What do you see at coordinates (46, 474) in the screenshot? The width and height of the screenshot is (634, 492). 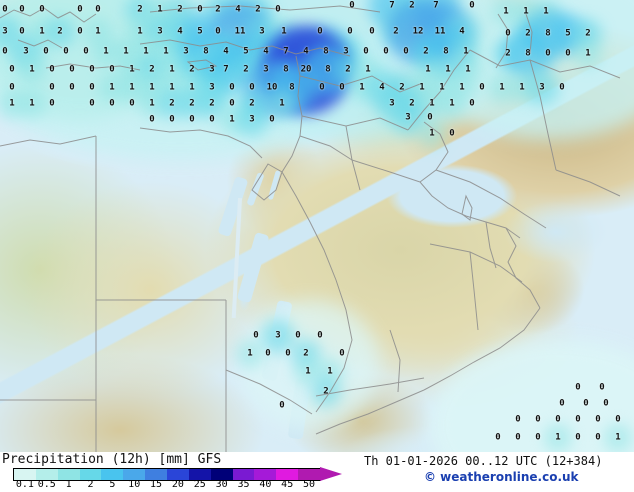 I see `scale-swatch-0.5` at bounding box center [46, 474].